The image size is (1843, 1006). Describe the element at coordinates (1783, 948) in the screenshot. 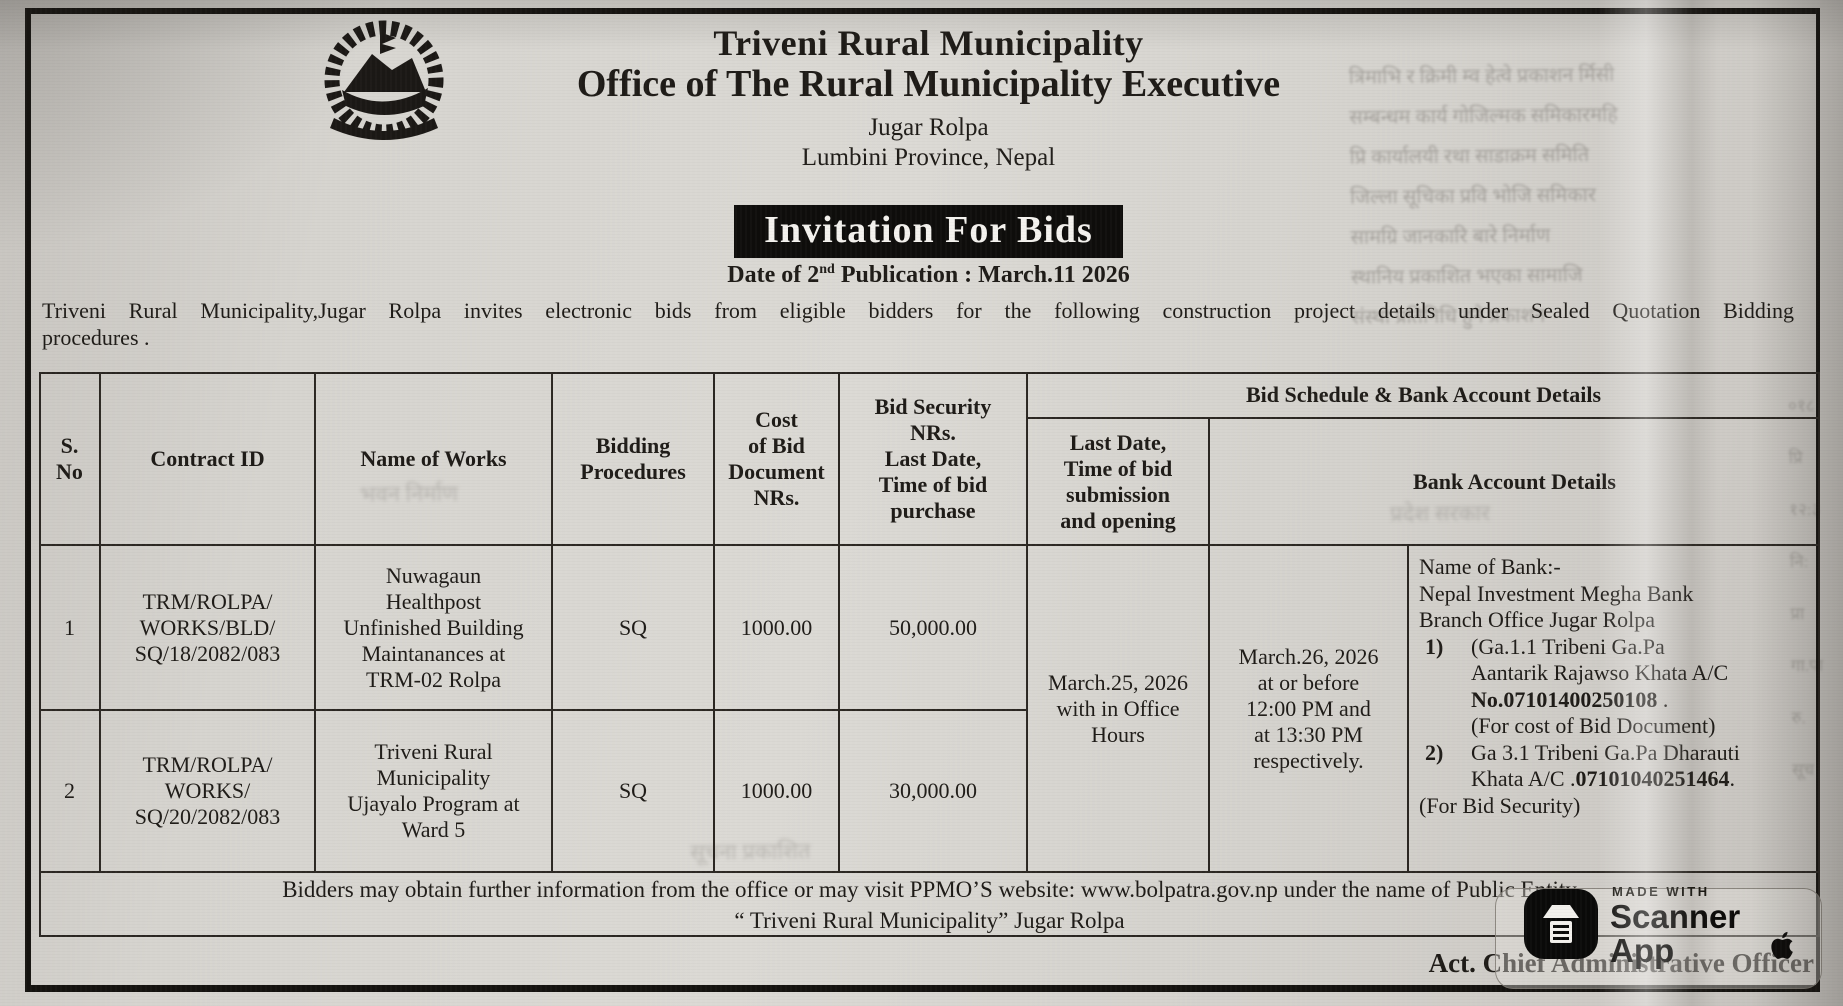

I see `apple-logo-icon` at that location.